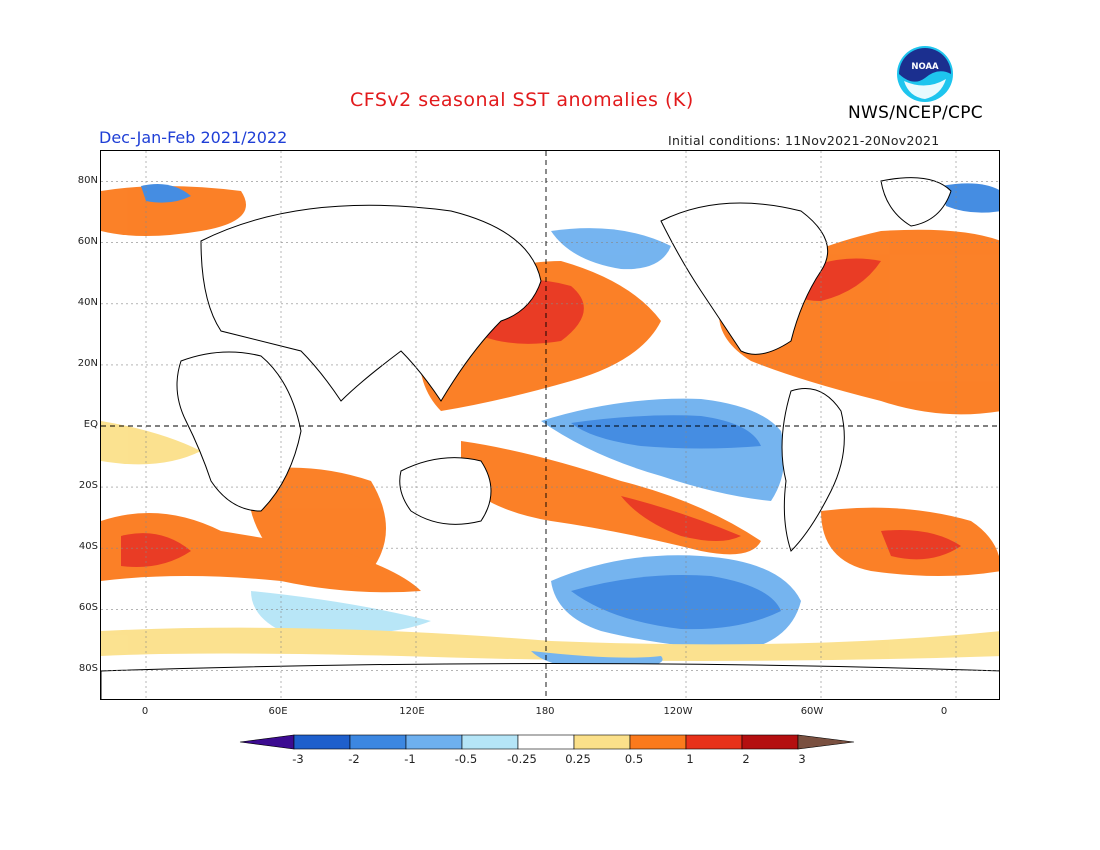 The width and height of the screenshot is (1100, 850). What do you see at coordinates (578, 759) in the screenshot?
I see `colorbar-label: 0.25` at bounding box center [578, 759].